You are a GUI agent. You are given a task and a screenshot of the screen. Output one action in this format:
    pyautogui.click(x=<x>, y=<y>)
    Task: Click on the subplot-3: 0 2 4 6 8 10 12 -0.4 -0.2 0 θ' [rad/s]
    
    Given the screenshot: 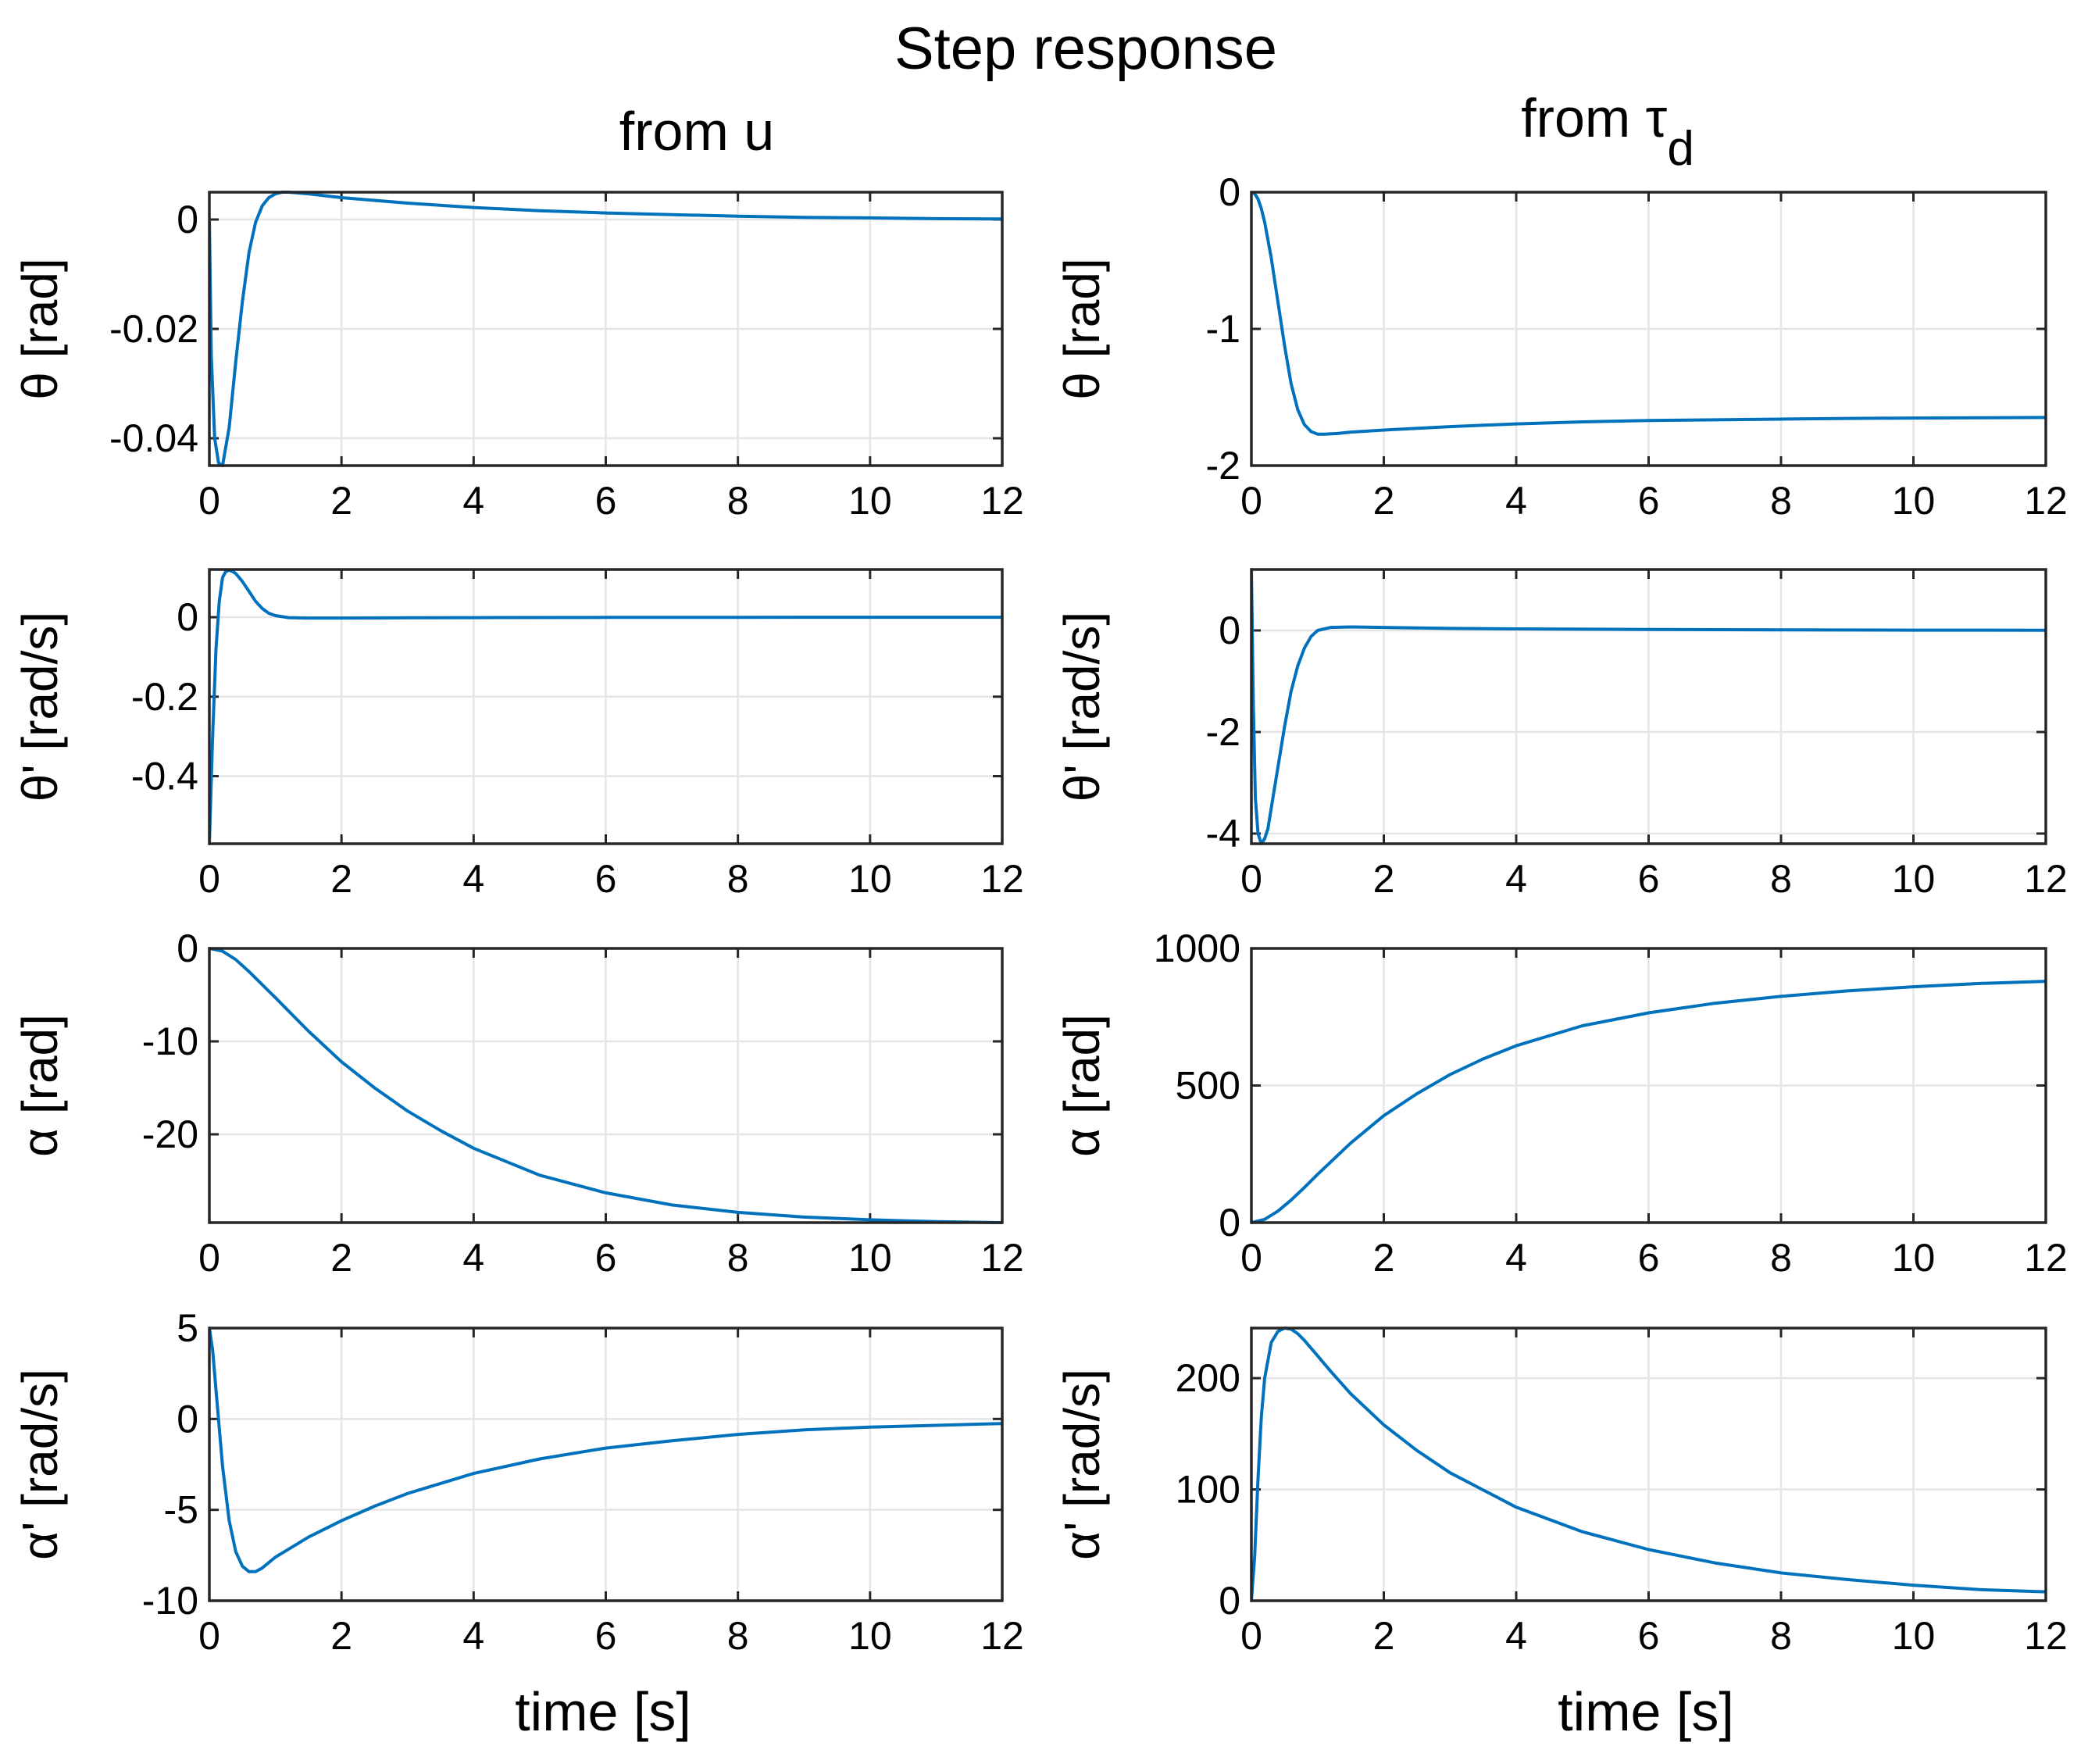 What is the action you would take?
    pyautogui.click(x=518, y=735)
    